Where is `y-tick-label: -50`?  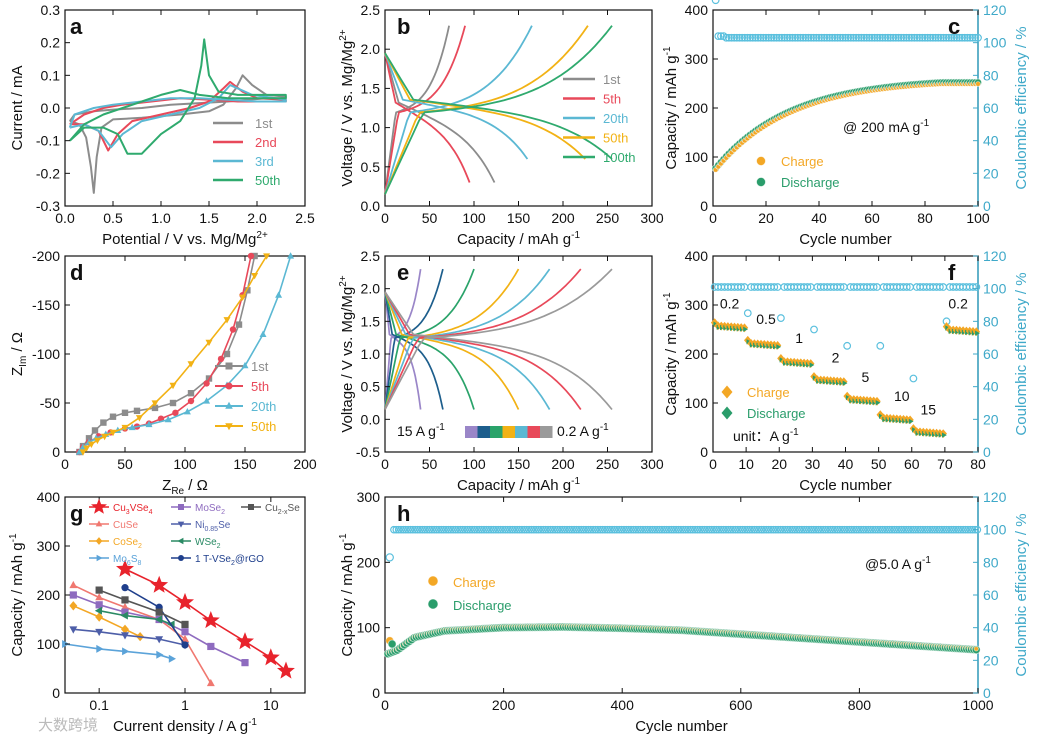 y-tick-label: -50 is located at coordinates (50, 403).